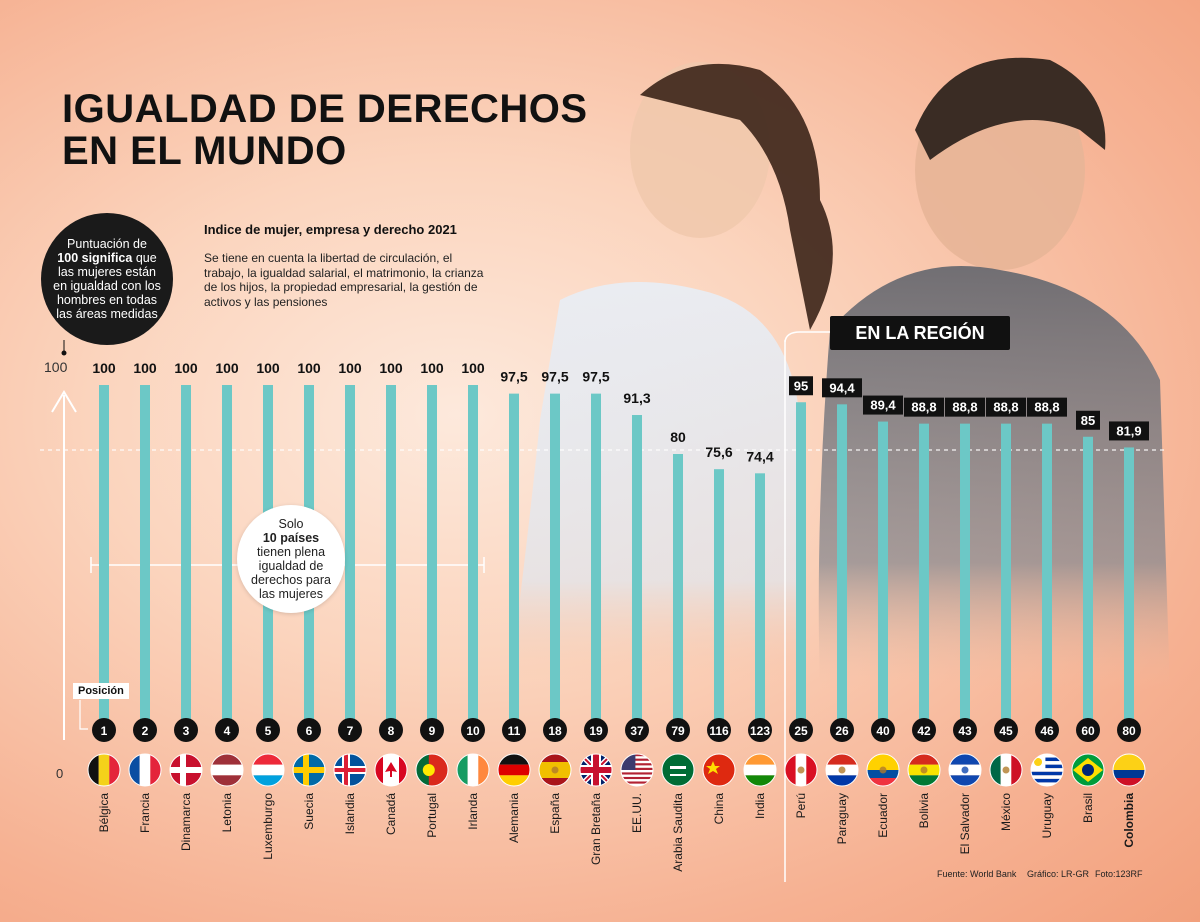 The height and width of the screenshot is (922, 1200). What do you see at coordinates (555, 813) in the screenshot?
I see `country-label: España` at bounding box center [555, 813].